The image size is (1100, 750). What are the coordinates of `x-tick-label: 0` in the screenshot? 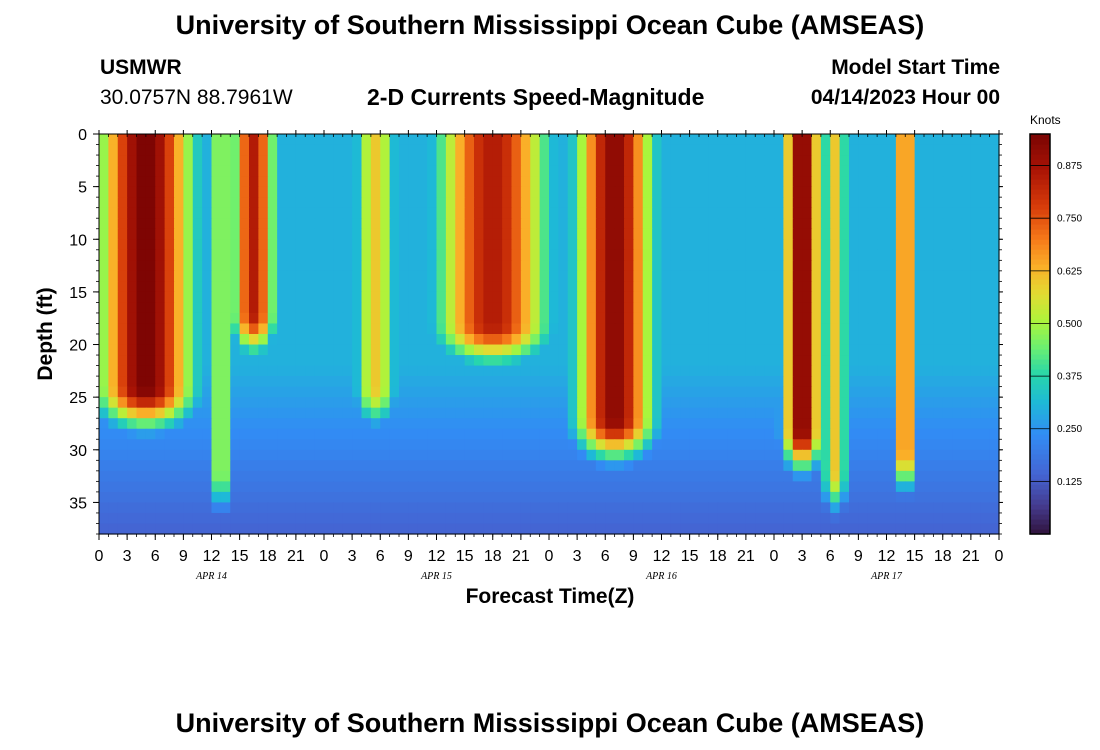 It's located at (99, 556).